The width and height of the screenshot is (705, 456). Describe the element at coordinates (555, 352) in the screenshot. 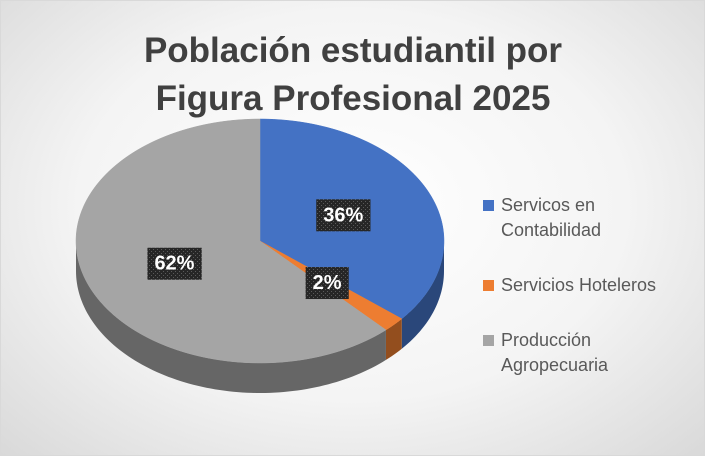

I see `legend-label: Producción Agropecuaria` at that location.